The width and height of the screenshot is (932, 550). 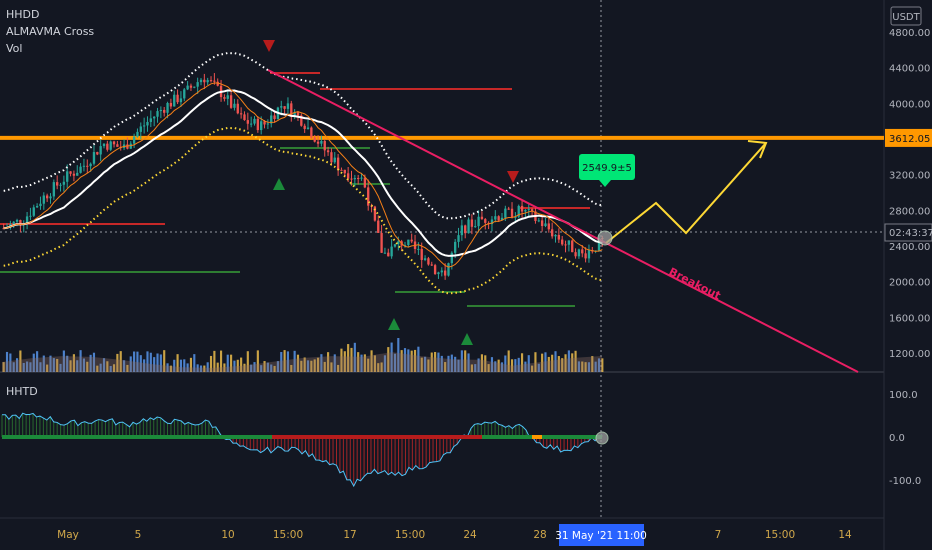 What do you see at coordinates (909, 69) in the screenshot?
I see `price-tick-label: 4400.00` at bounding box center [909, 69].